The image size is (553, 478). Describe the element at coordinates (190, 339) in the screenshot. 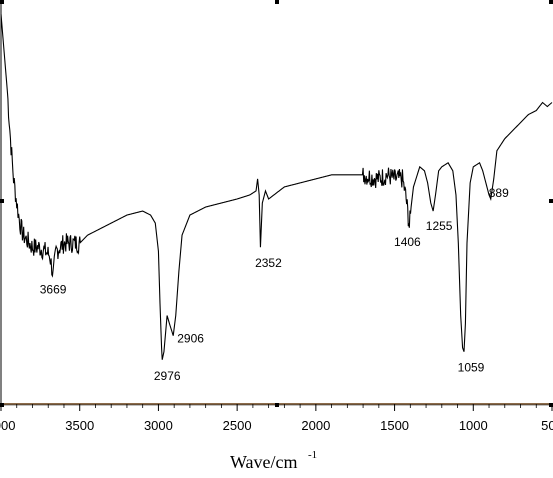

I see `peak-label: 2906` at that location.